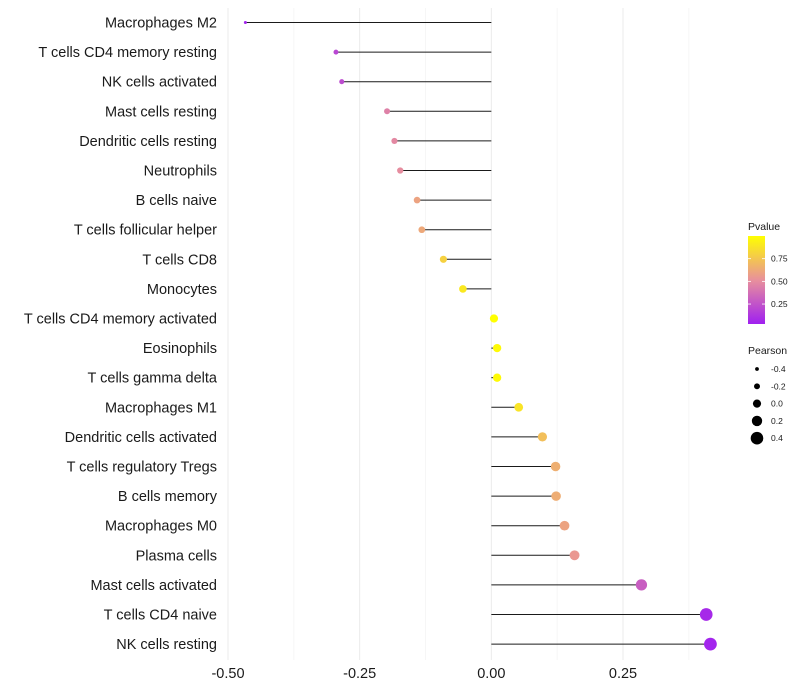 This screenshot has width=800, height=700. Describe the element at coordinates (359, 674) in the screenshot. I see `x-tick-label: -0.25` at that location.